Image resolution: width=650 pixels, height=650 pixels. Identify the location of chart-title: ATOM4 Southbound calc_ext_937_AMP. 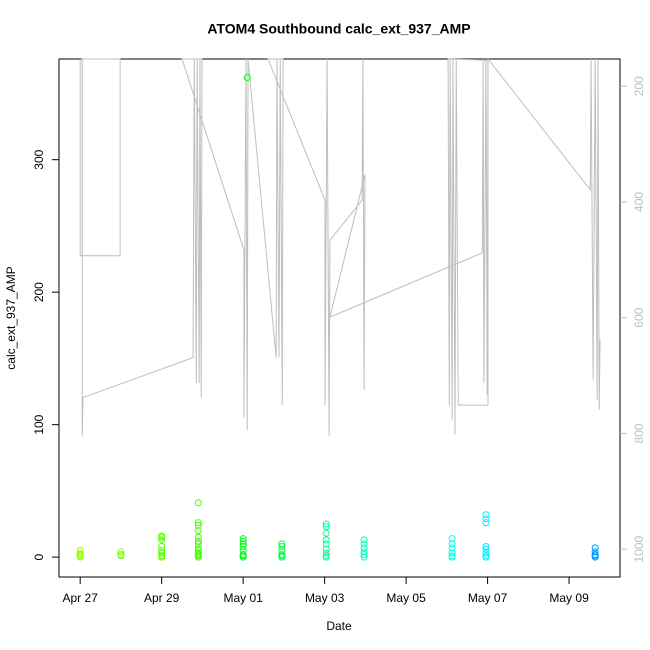
(338, 29).